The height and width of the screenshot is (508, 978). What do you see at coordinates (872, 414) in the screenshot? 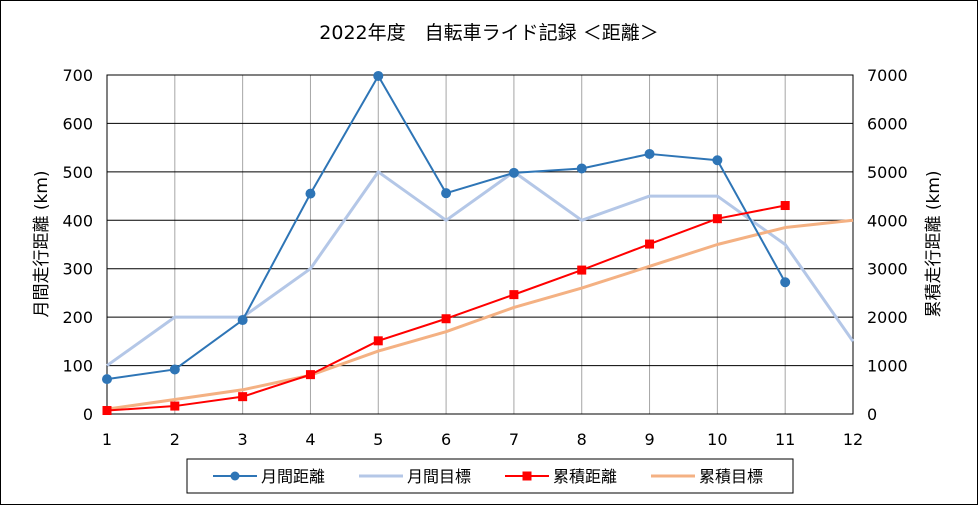
I see `y2-tick-label: 0` at bounding box center [872, 414].